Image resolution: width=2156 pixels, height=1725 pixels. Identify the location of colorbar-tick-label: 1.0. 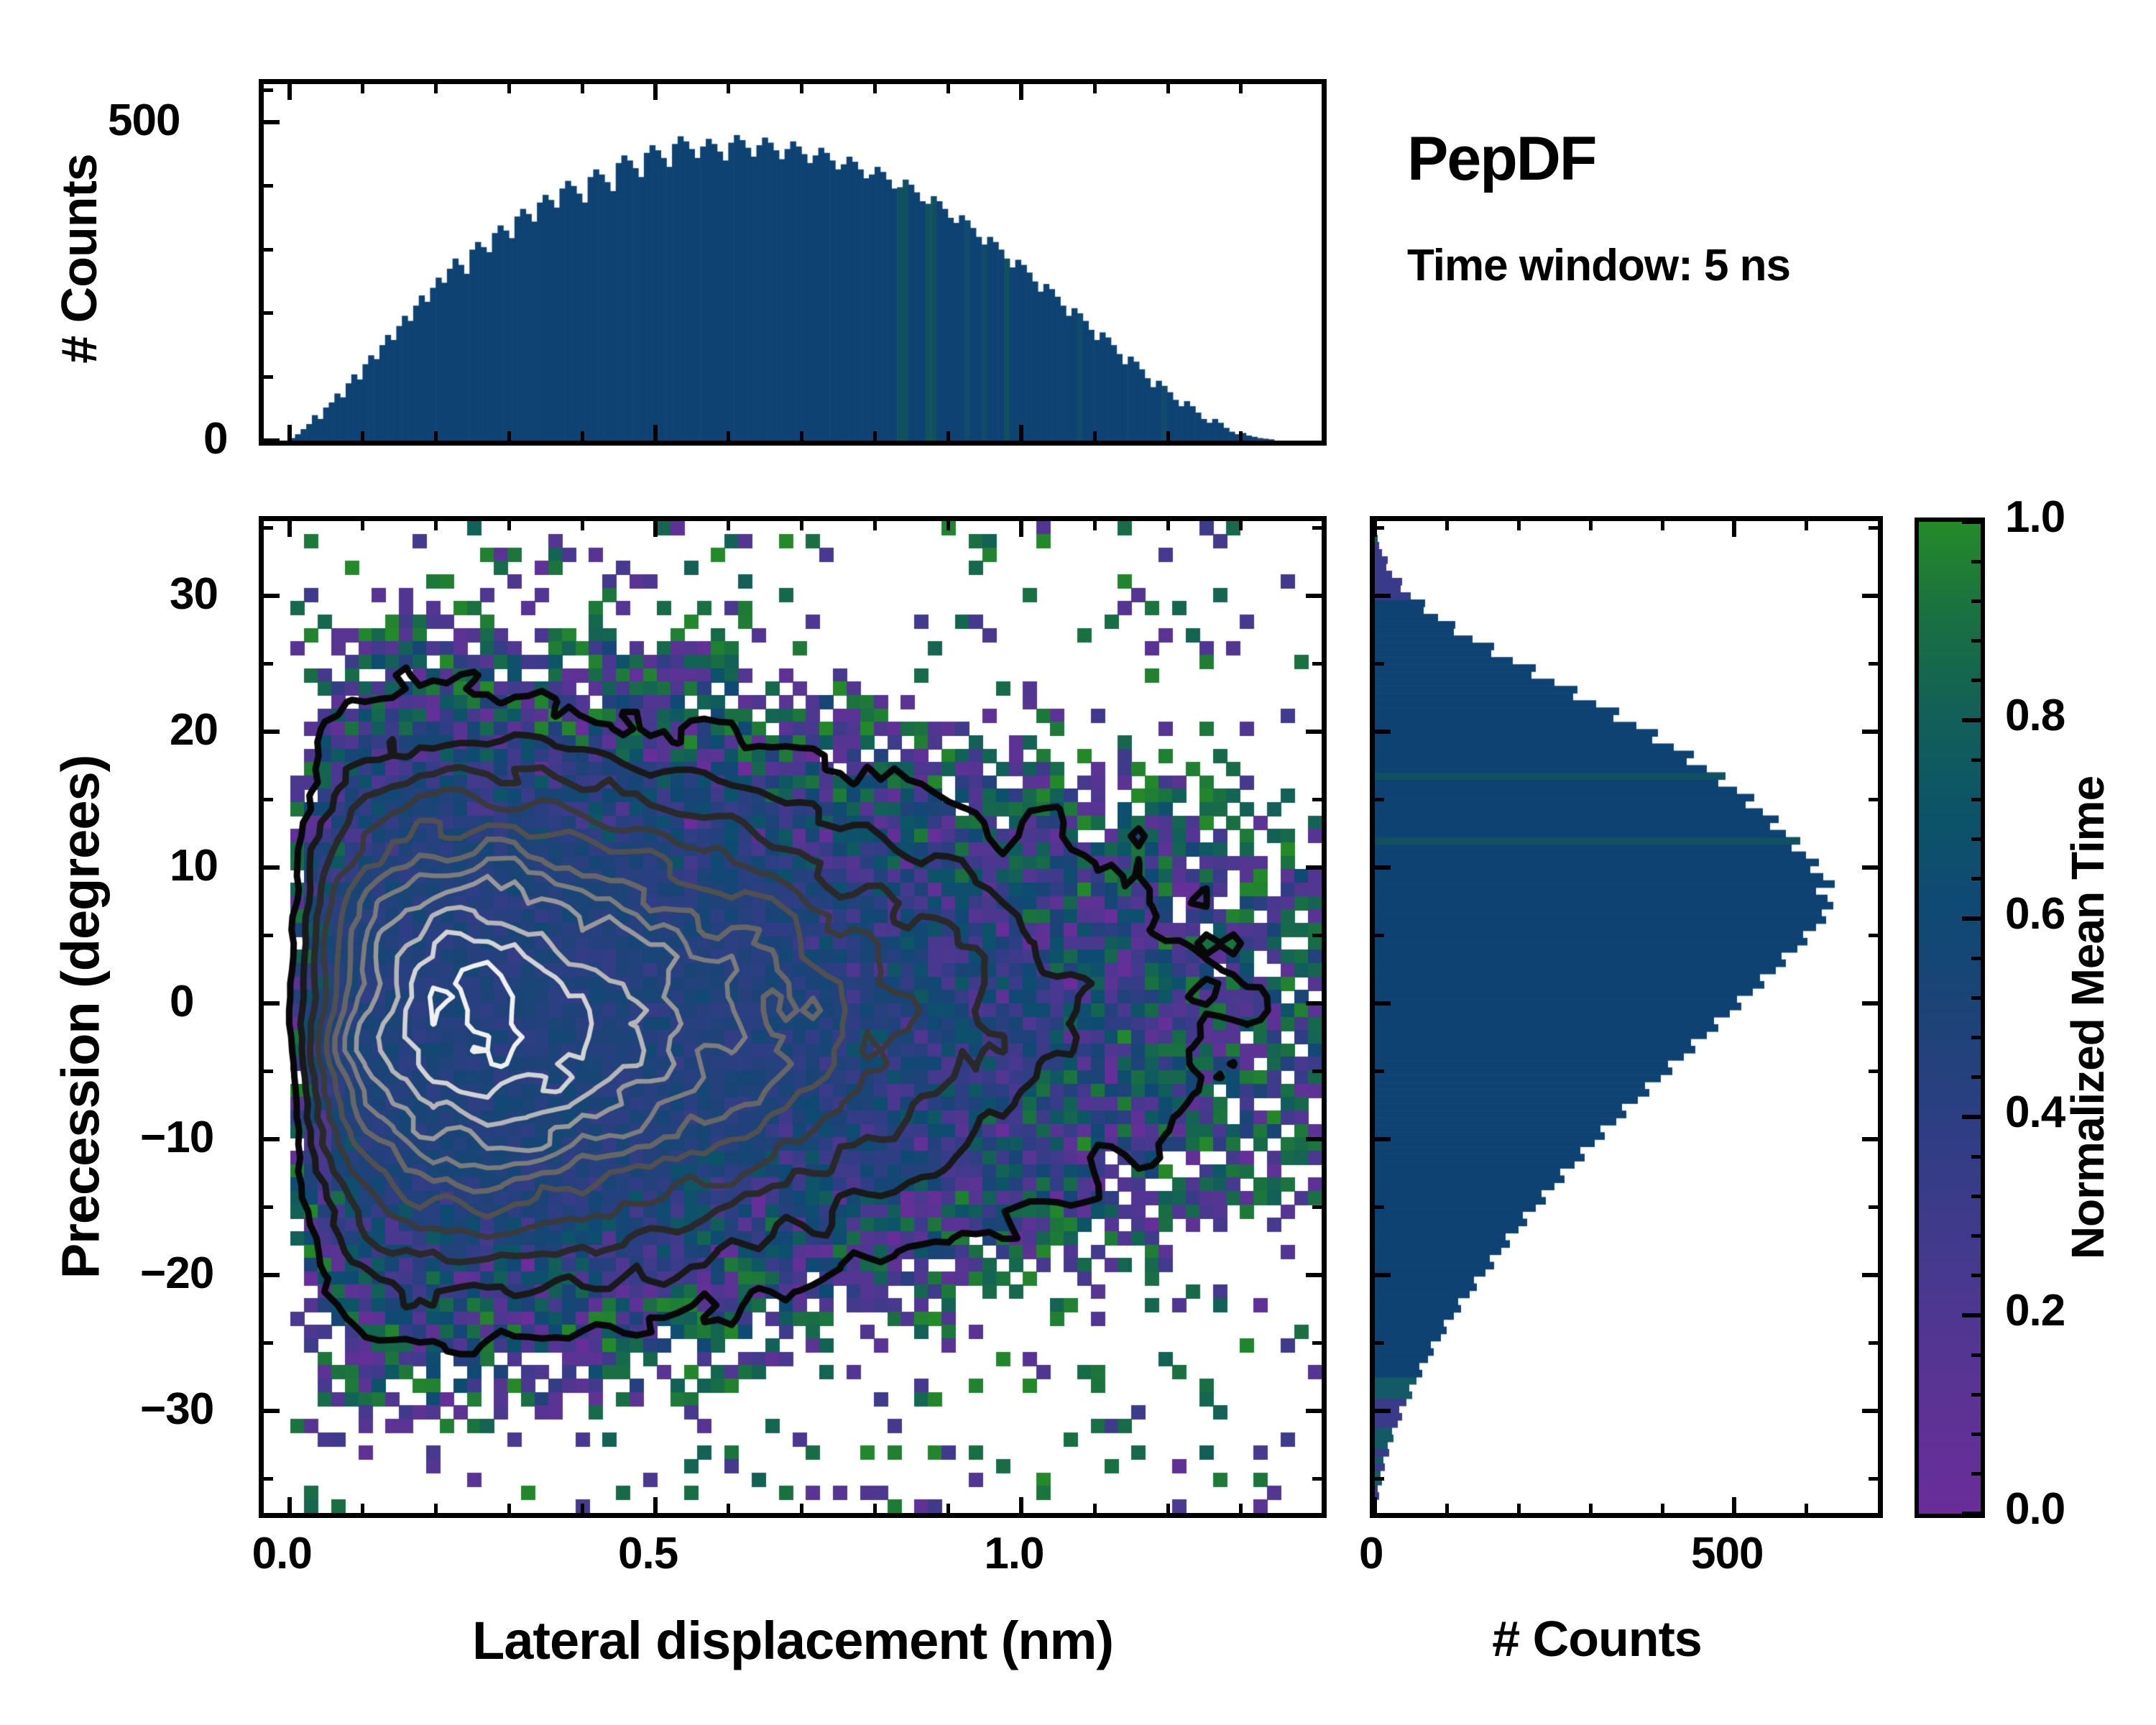
(2035, 517).